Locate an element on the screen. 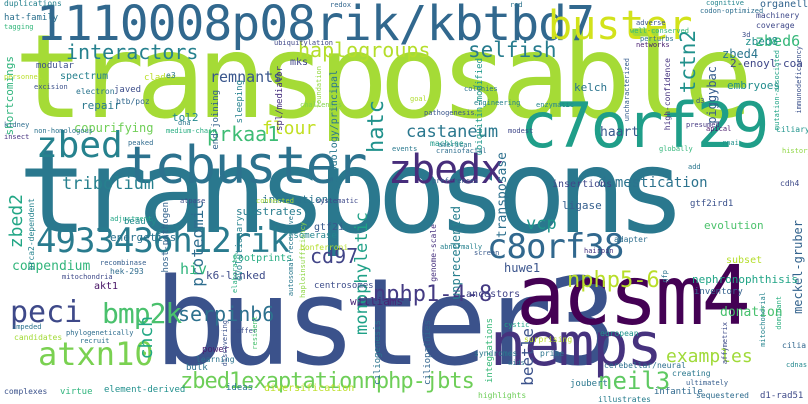 This screenshot has width=808, height=404. word: subset is located at coordinates (744, 260).